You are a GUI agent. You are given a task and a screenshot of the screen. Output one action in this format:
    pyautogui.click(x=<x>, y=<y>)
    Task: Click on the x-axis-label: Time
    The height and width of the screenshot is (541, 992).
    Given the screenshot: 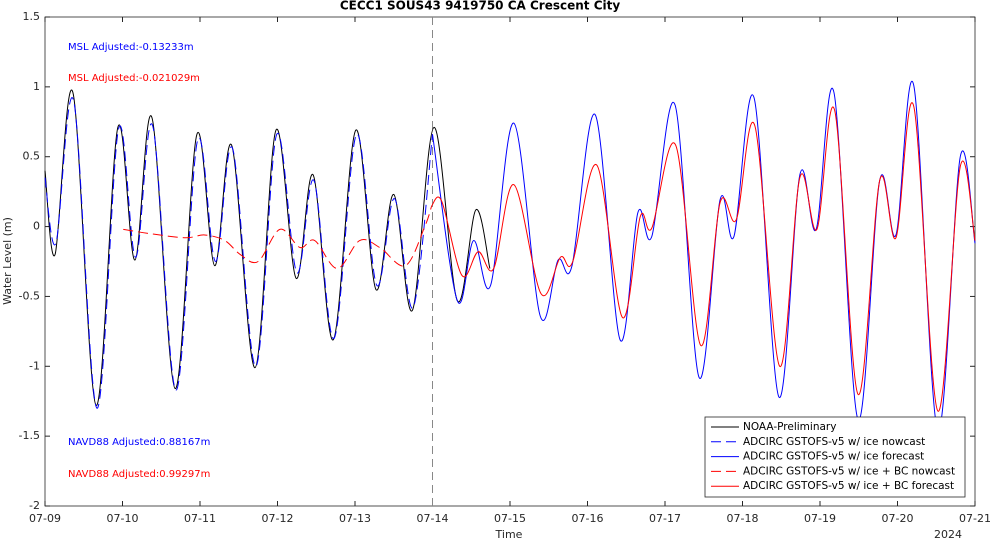 What is the action you would take?
    pyautogui.click(x=509, y=534)
    